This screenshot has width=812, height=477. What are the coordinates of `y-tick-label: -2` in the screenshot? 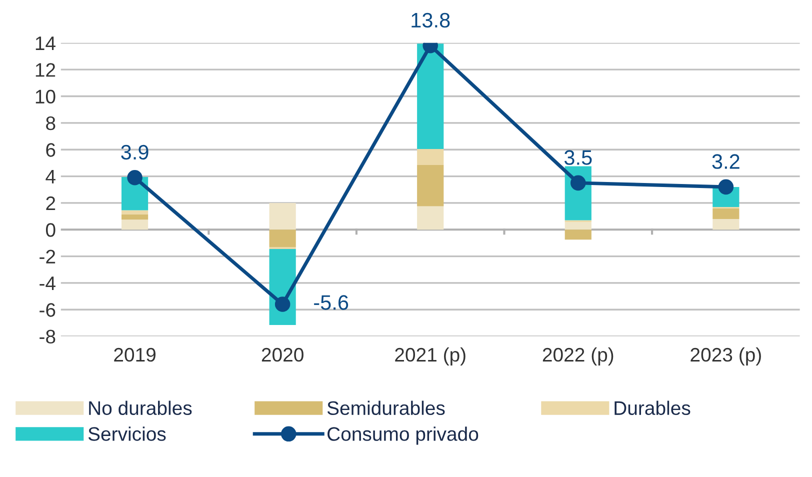 It's located at (48, 257).